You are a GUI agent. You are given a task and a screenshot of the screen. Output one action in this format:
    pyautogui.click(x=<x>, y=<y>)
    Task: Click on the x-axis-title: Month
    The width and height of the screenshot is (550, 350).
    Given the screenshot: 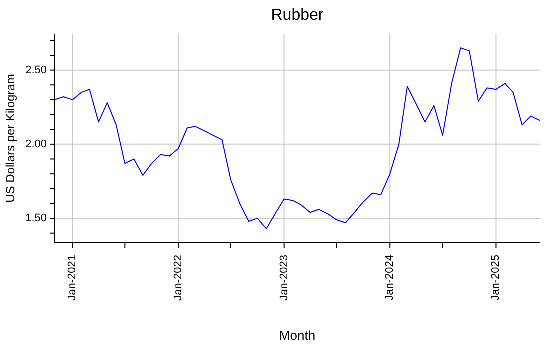 What is the action you would take?
    pyautogui.click(x=297, y=335)
    